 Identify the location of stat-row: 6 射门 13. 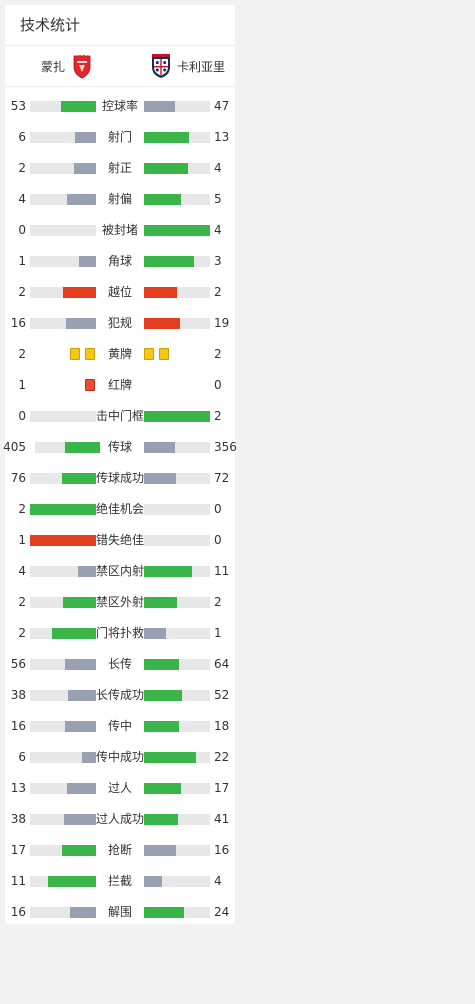
(120, 137).